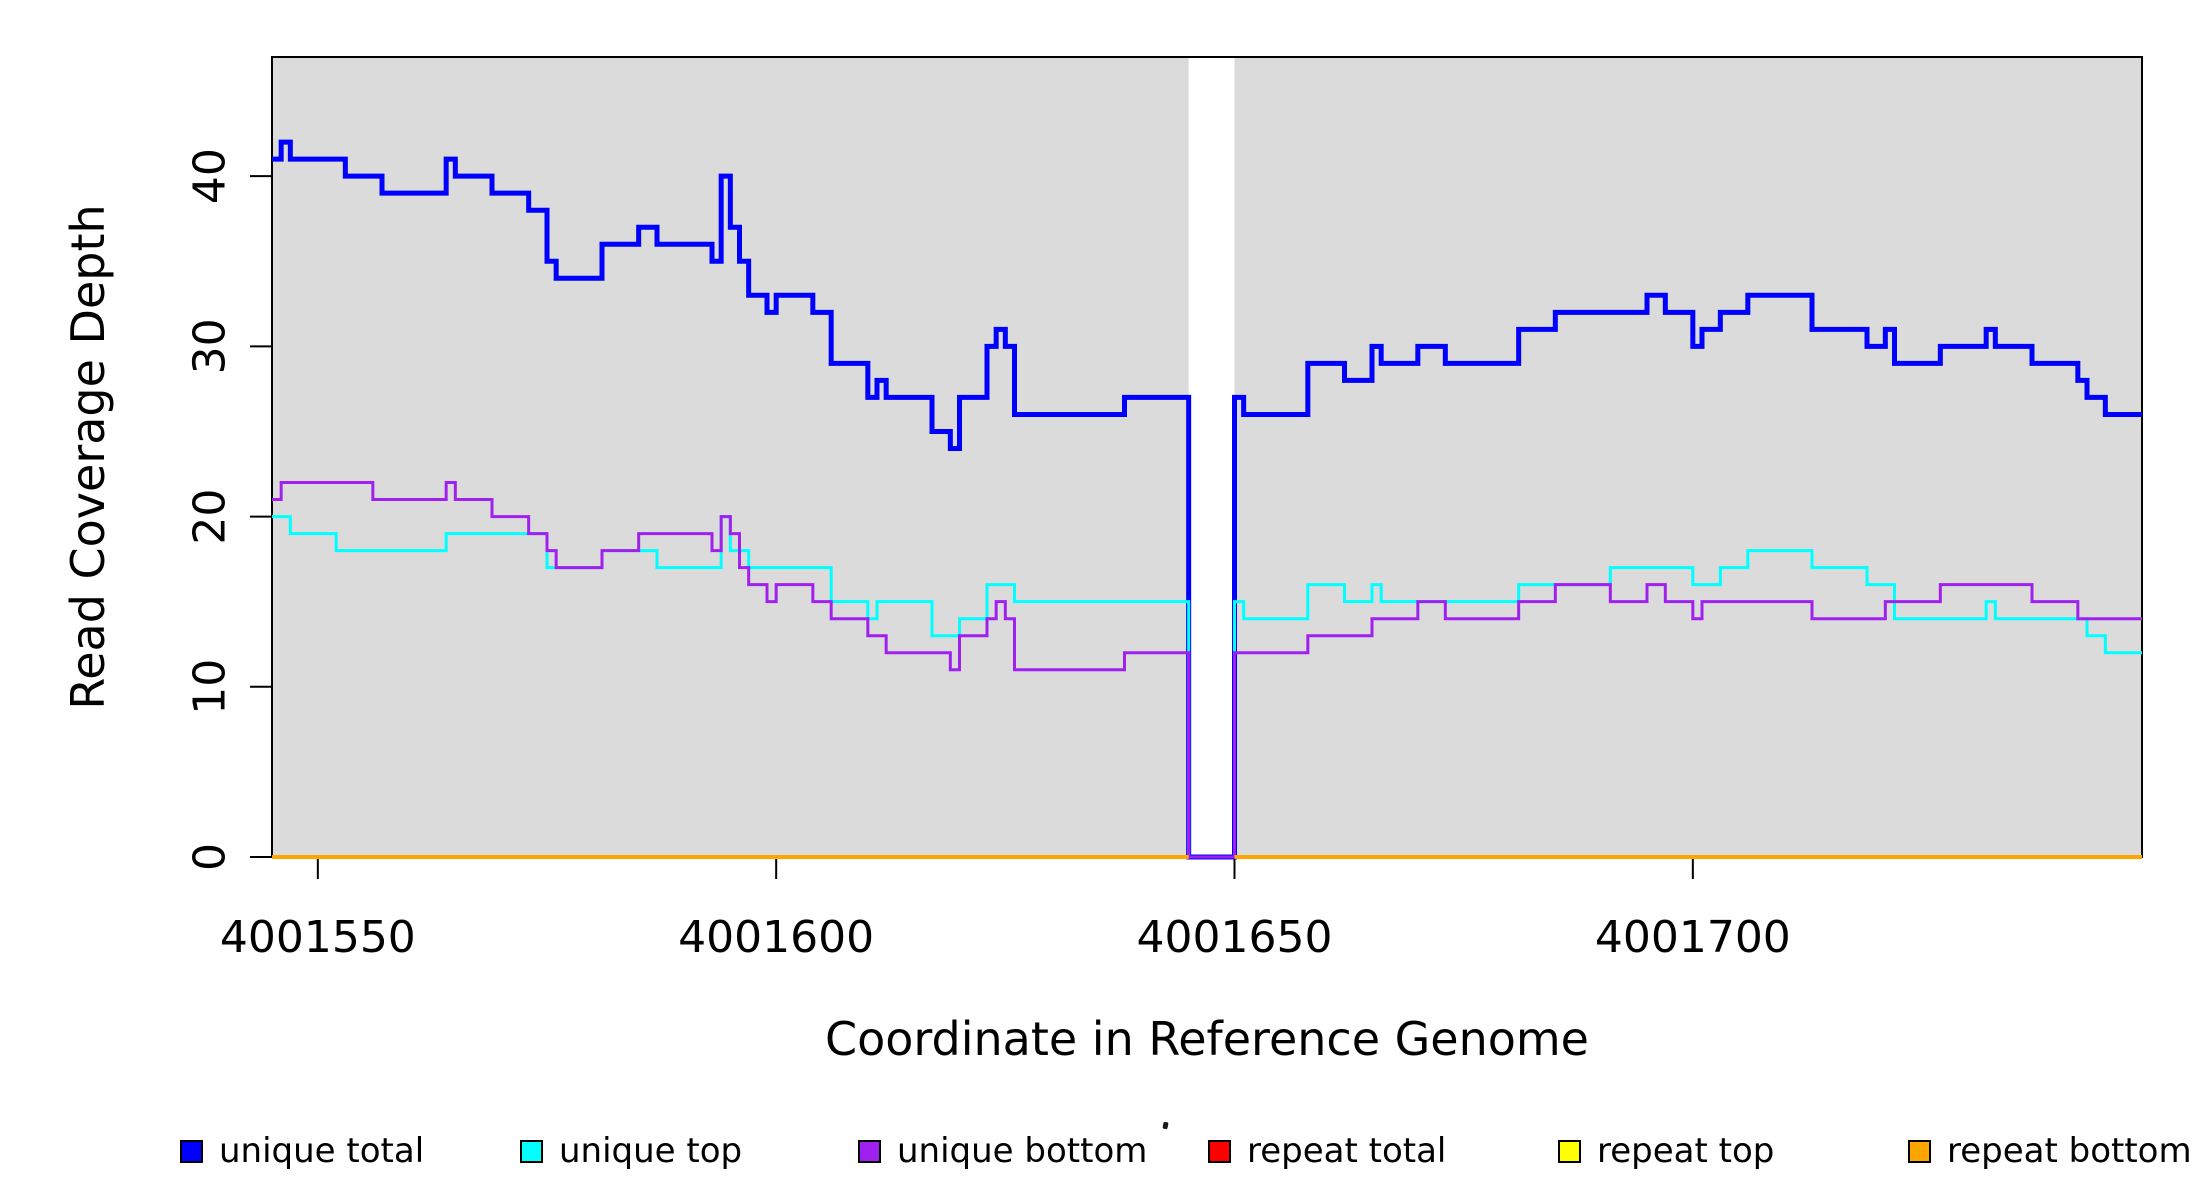 The height and width of the screenshot is (1200, 2200). I want to click on legend-swatch-repeat-total, so click(1219, 1151).